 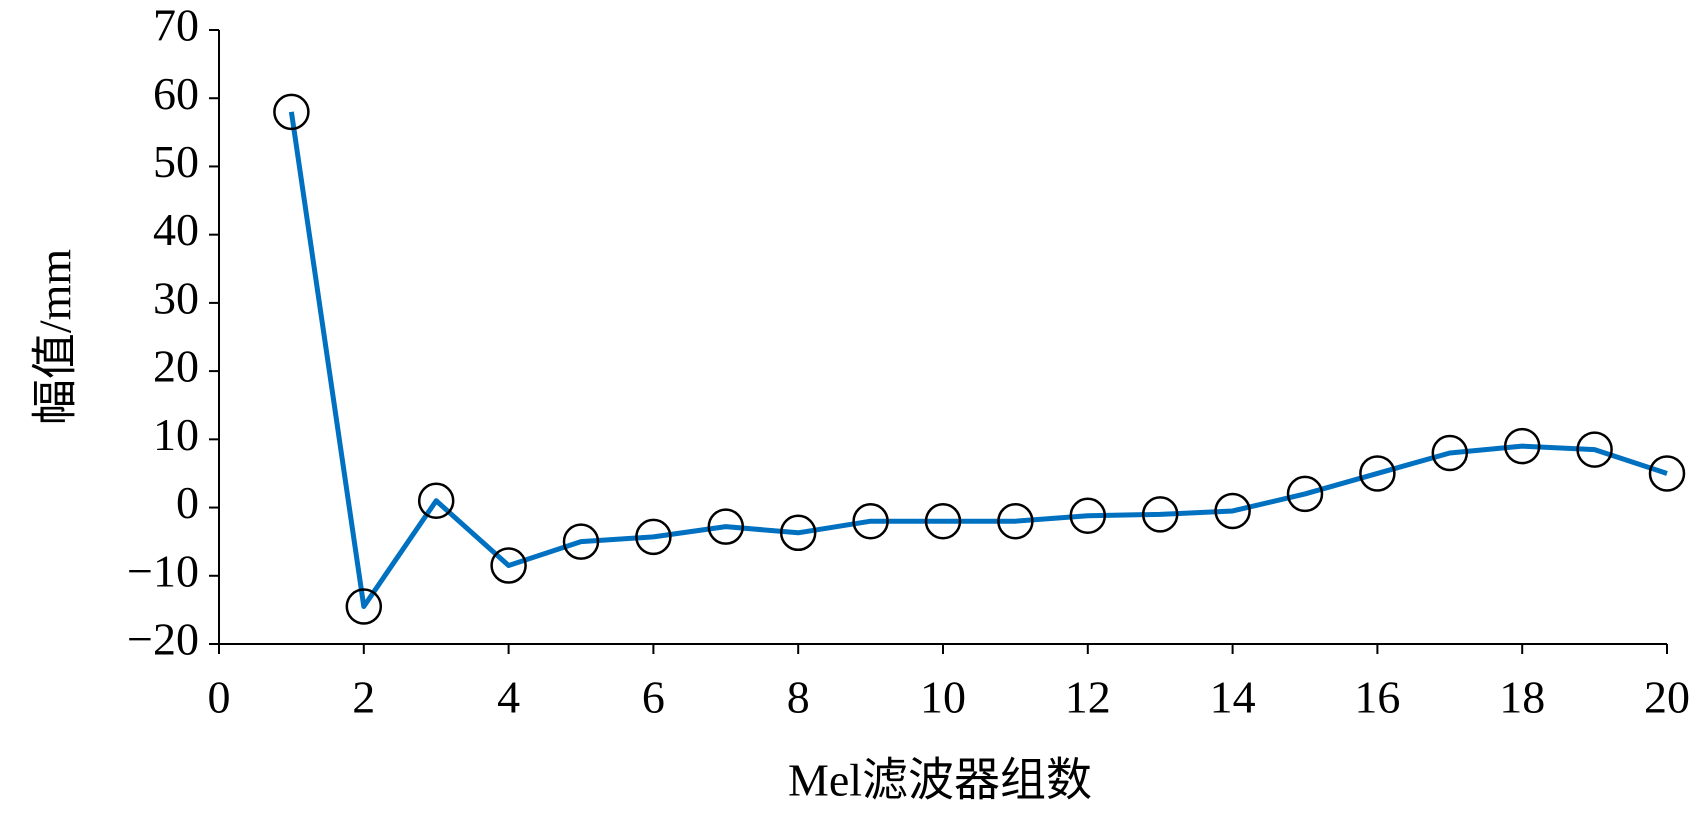 I want to click on y-axis-label: 幅值/mm, so click(x=55, y=337).